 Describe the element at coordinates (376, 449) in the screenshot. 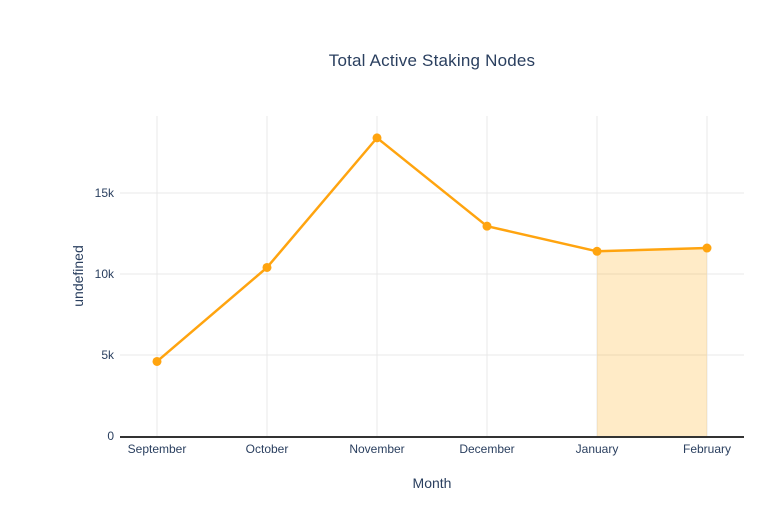

I see `x-tick-label: November` at that location.